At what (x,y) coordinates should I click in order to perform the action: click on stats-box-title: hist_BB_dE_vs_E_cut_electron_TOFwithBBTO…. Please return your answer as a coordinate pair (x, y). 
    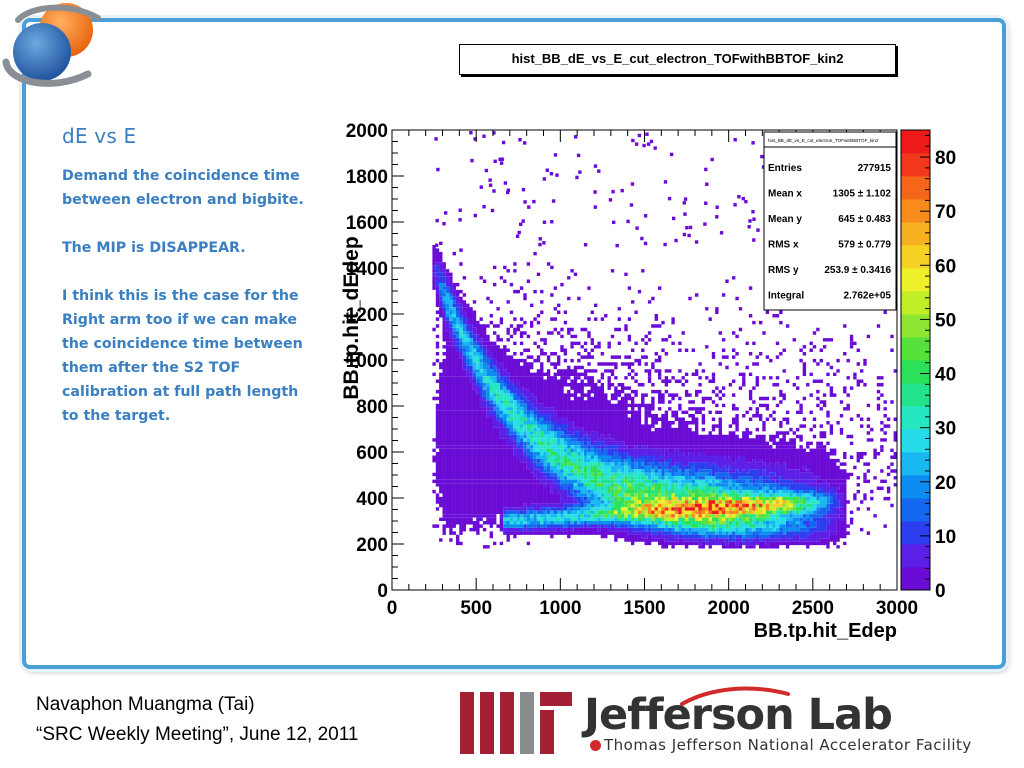
    Looking at the image, I should click on (823, 140).